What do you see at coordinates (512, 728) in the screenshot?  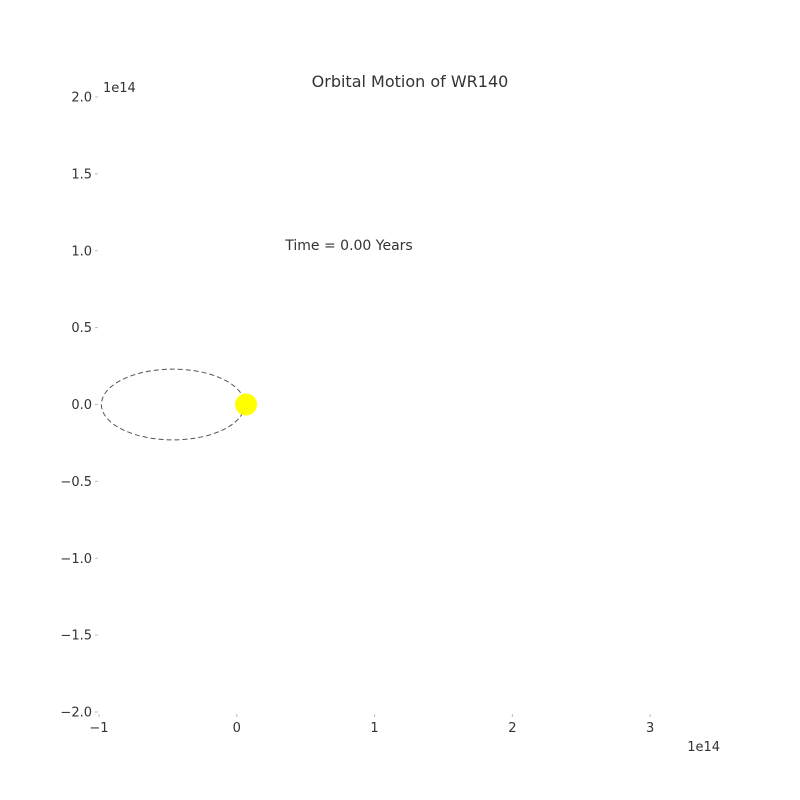 I see `x-tick-label: 2` at bounding box center [512, 728].